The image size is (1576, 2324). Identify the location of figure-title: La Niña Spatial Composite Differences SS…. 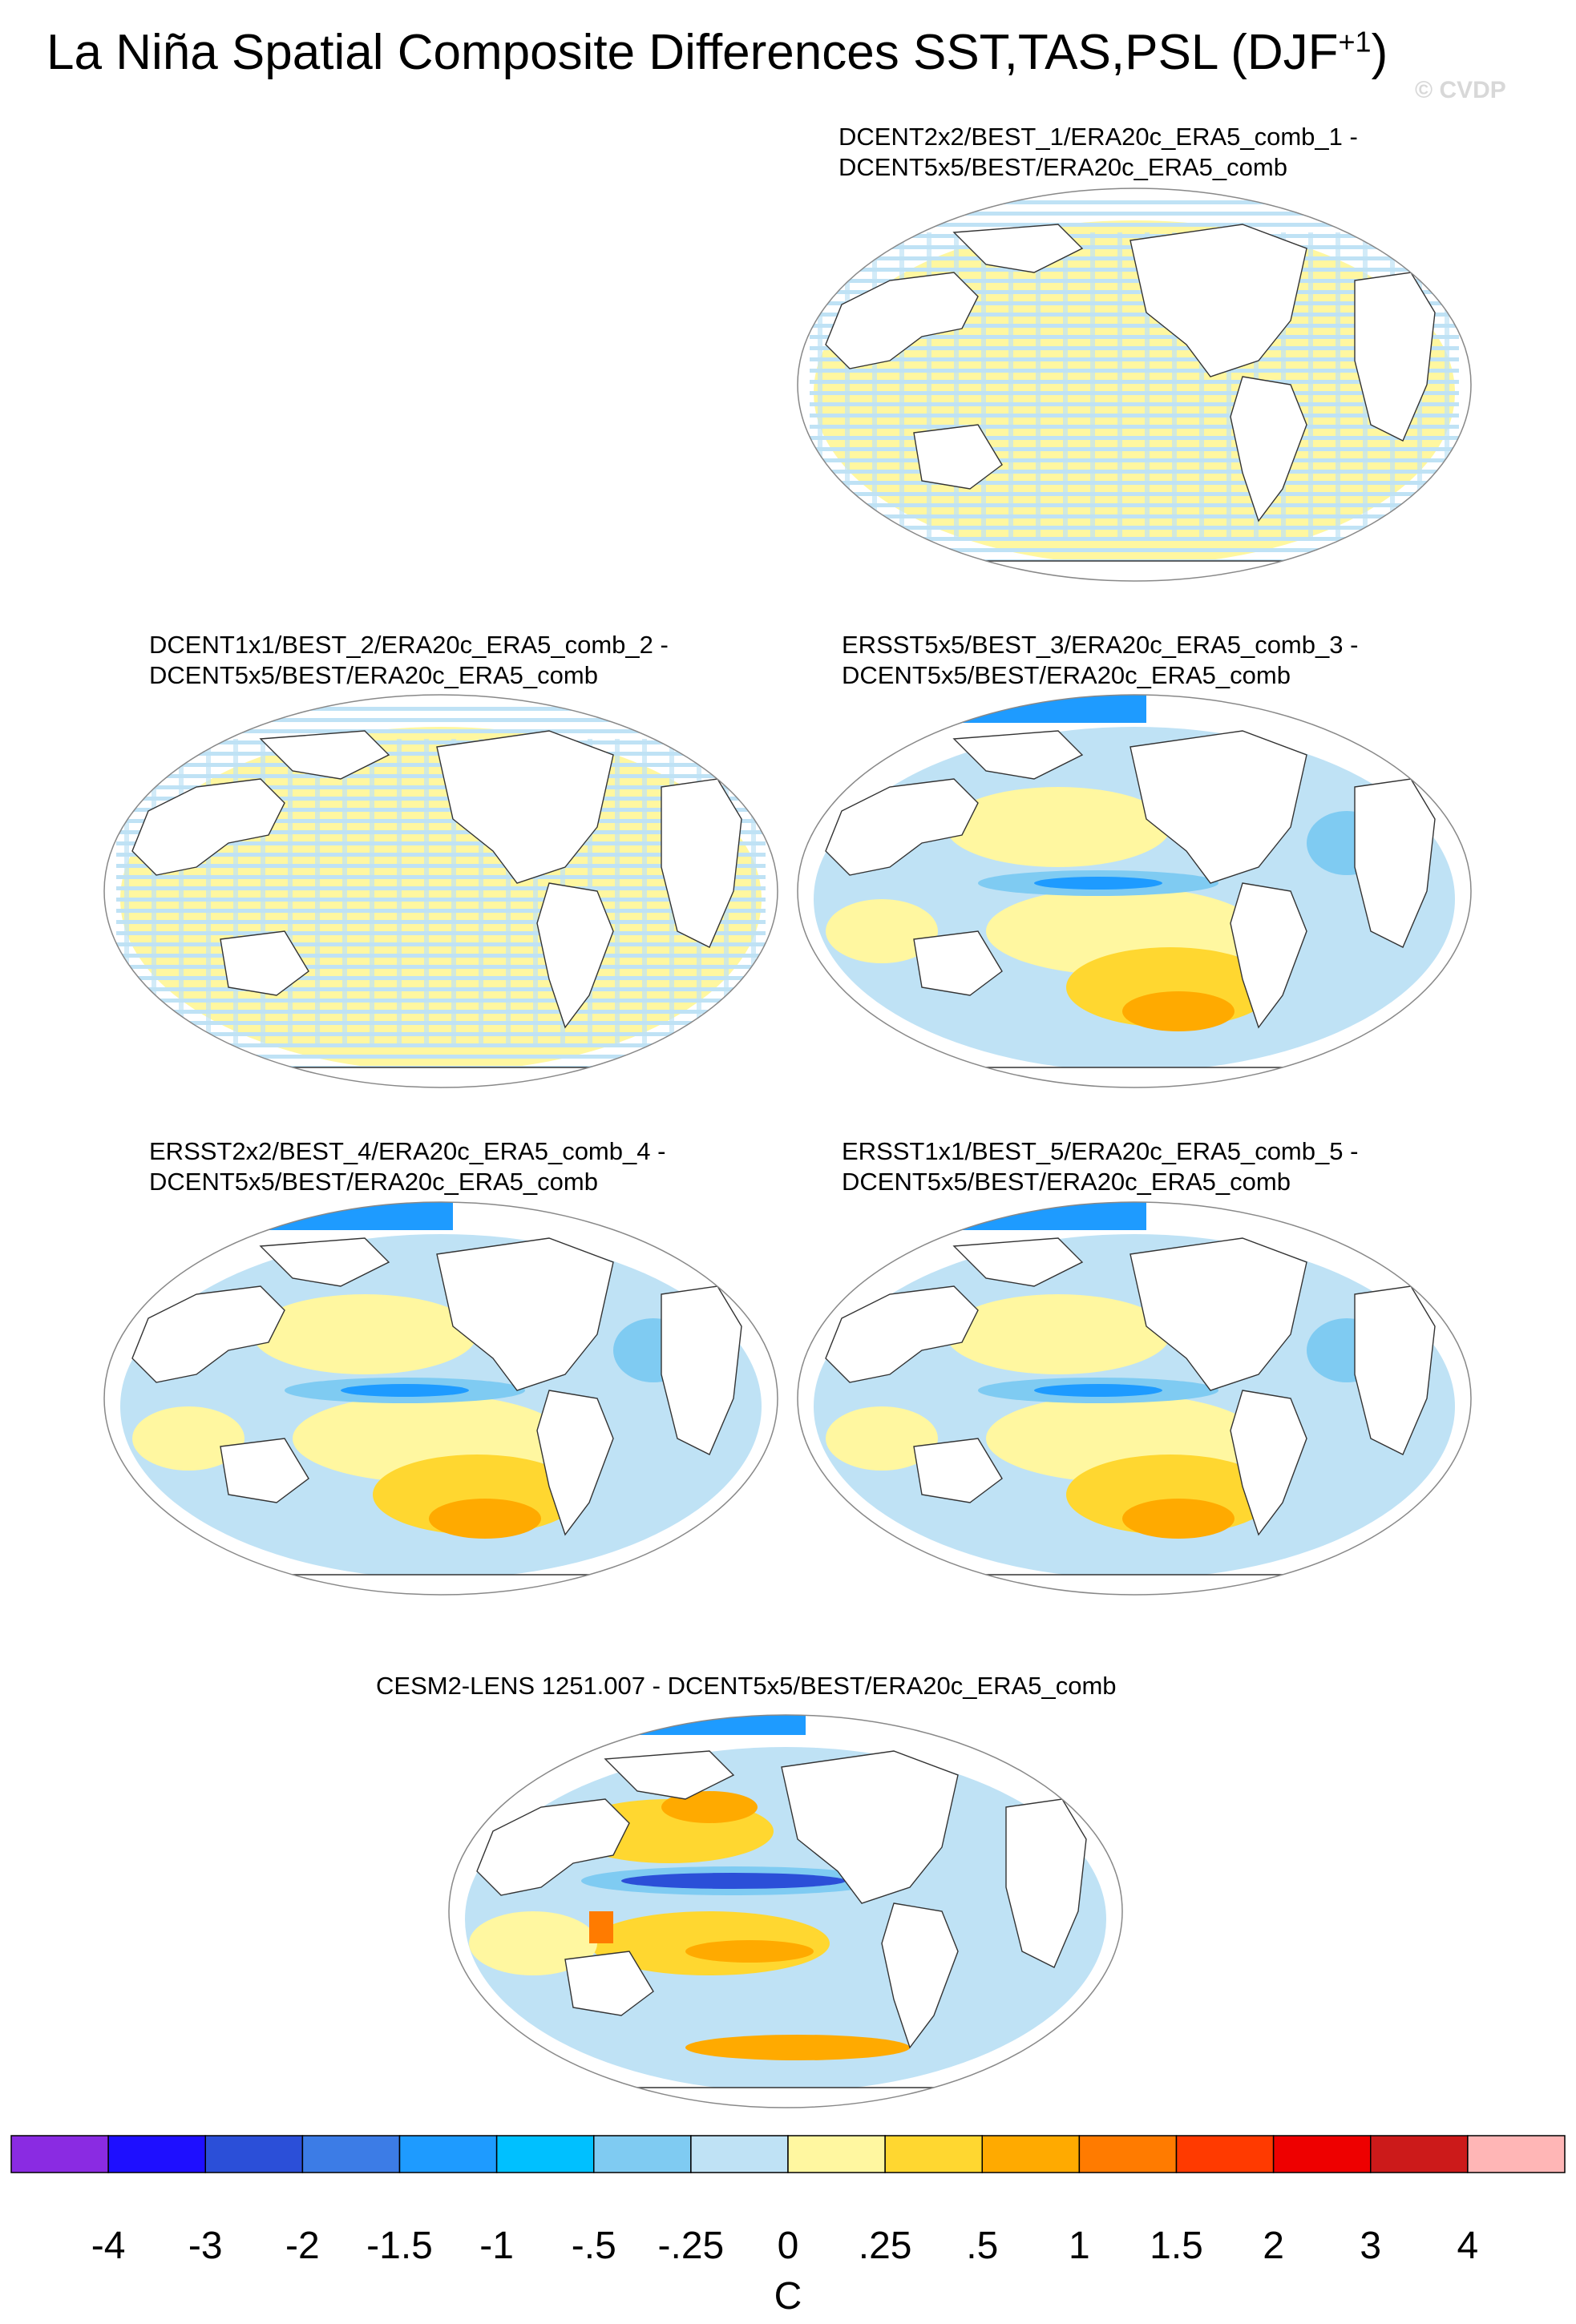
(717, 52).